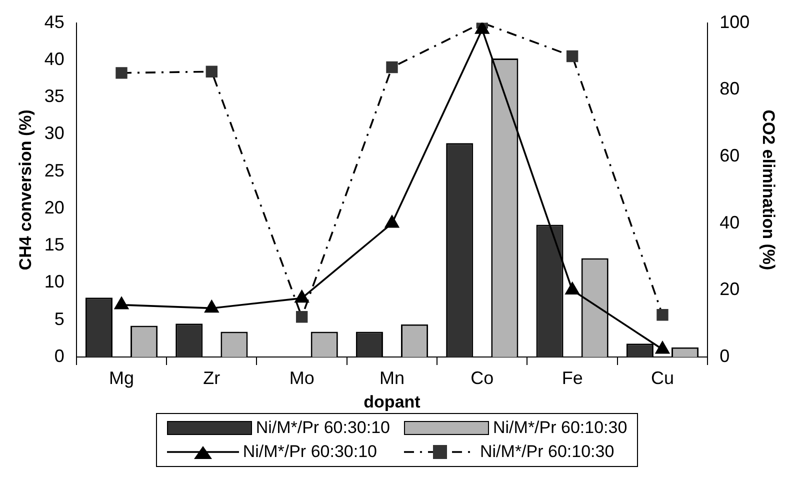 The image size is (794, 487). Describe the element at coordinates (482, 378) in the screenshot. I see `x-tick-label: Co` at that location.